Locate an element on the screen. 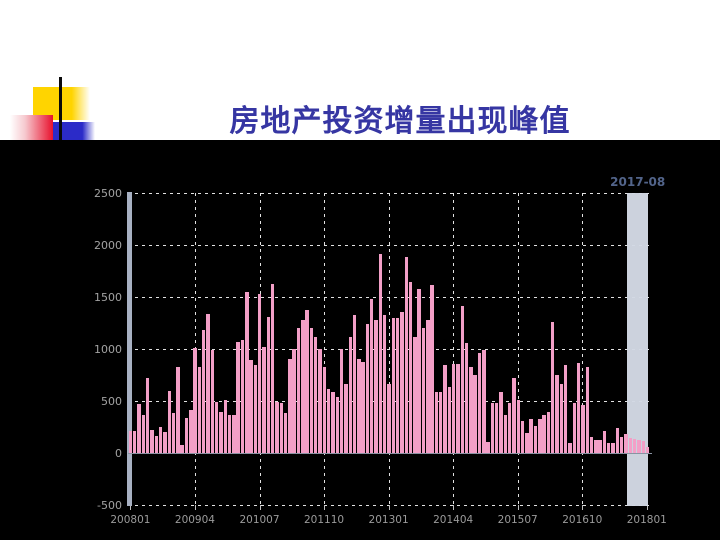 The image size is (720, 540). y-tick-label: 2000 is located at coordinates (108, 245).